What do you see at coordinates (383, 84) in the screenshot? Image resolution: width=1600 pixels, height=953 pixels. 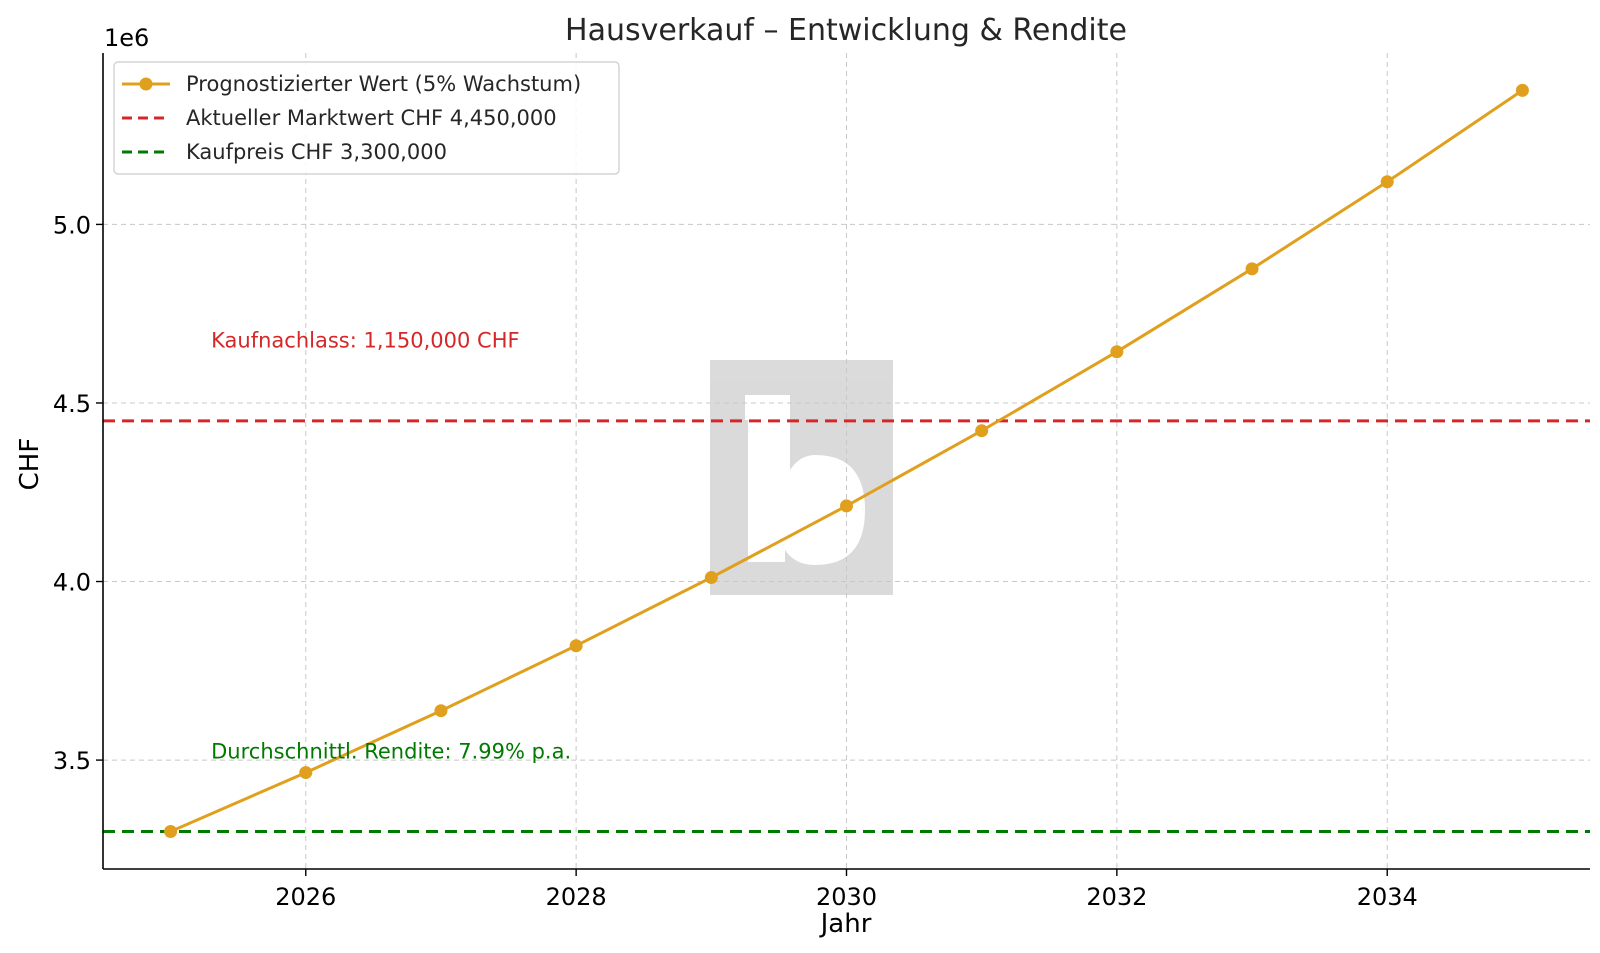 I see `legend-label-forecast: Prognostizierter Wert (5% Wachstum)` at bounding box center [383, 84].